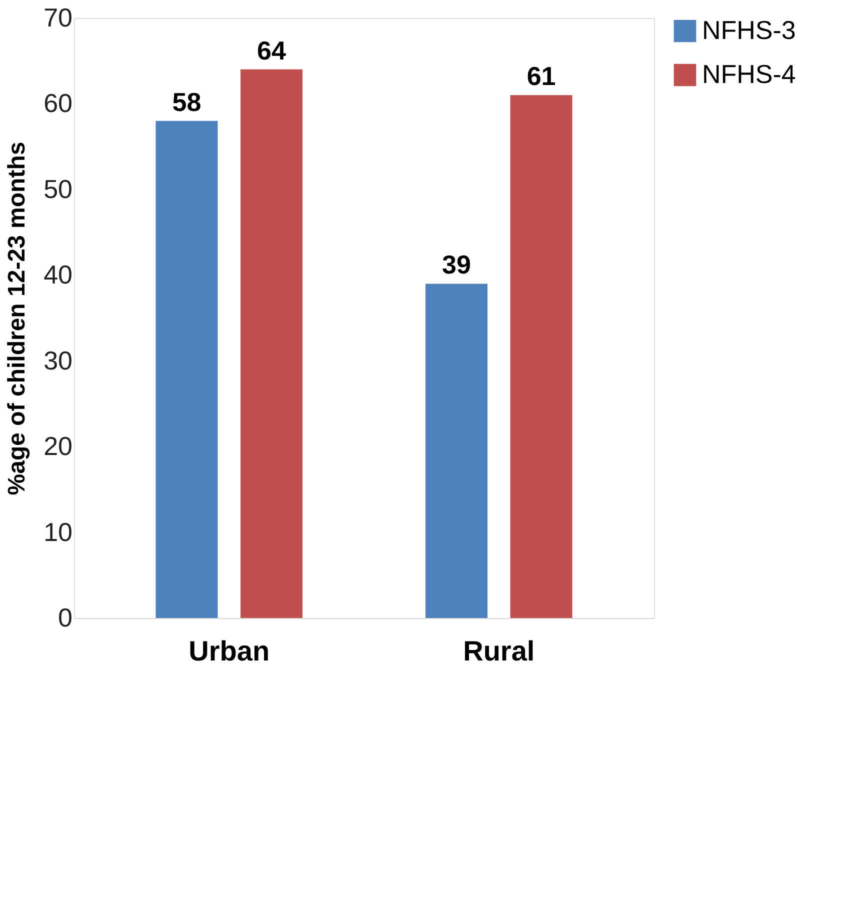 The height and width of the screenshot is (898, 843). Describe the element at coordinates (58, 189) in the screenshot. I see `y-tick-label: 50` at that location.